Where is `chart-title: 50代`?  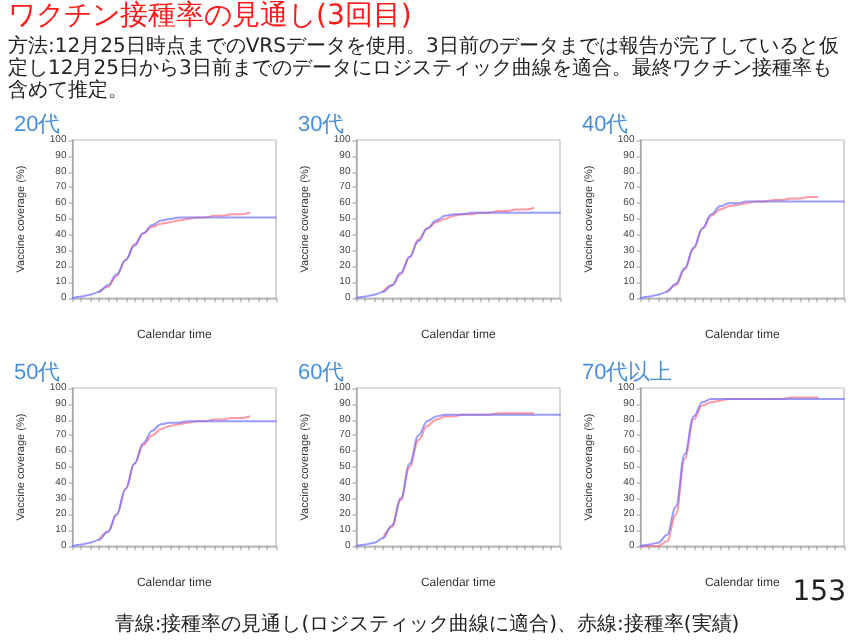 chart-title: 50代 is located at coordinates (37, 373).